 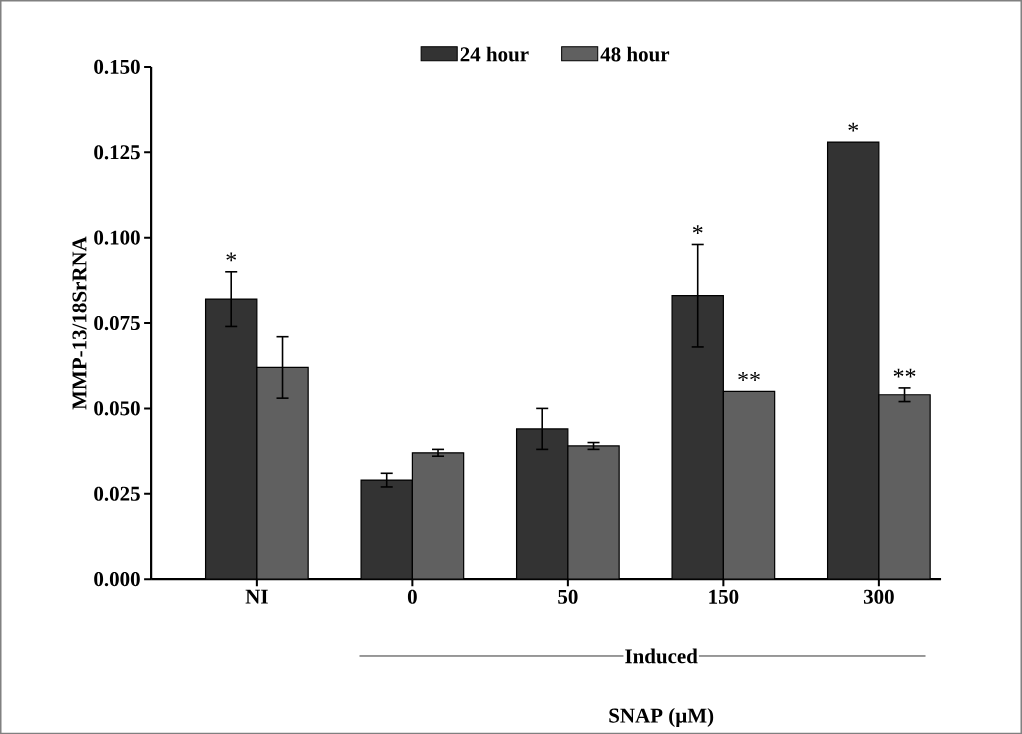 I want to click on x-axis-title: SNAP (µM), so click(x=661, y=717).